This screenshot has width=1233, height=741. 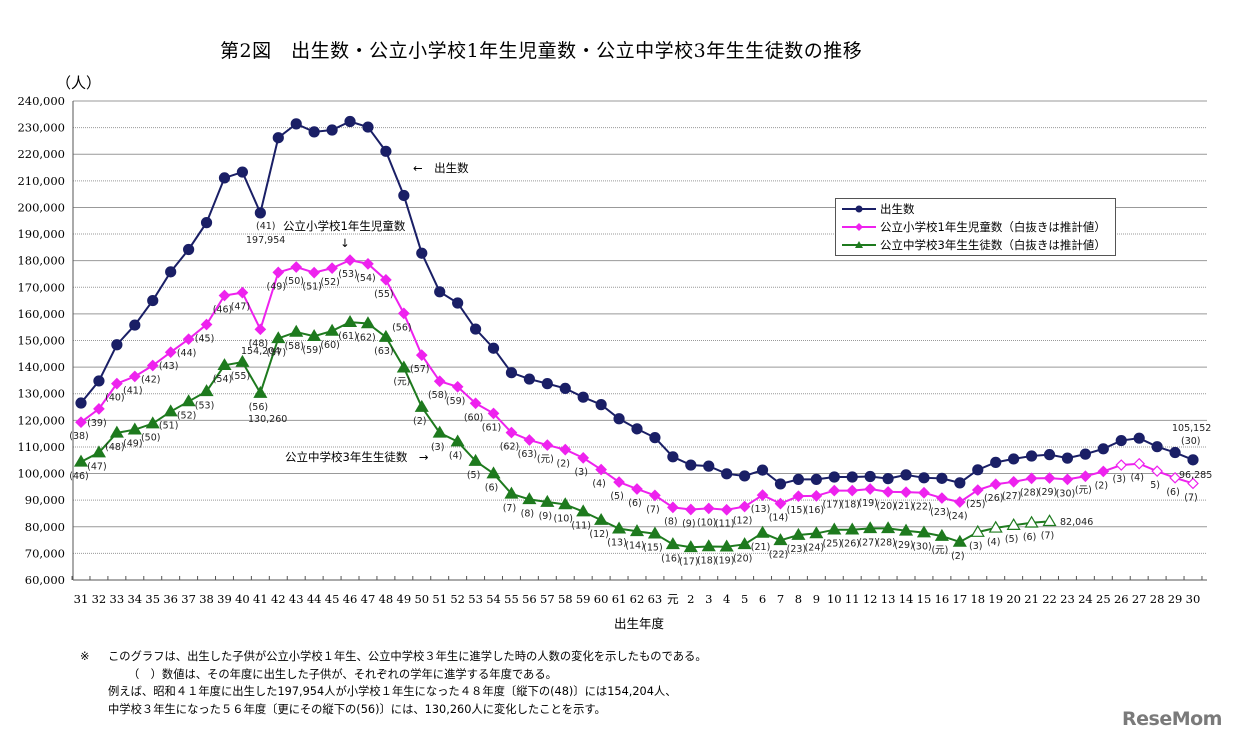 I want to click on births-41-value-label: 197,954, so click(x=265, y=240).